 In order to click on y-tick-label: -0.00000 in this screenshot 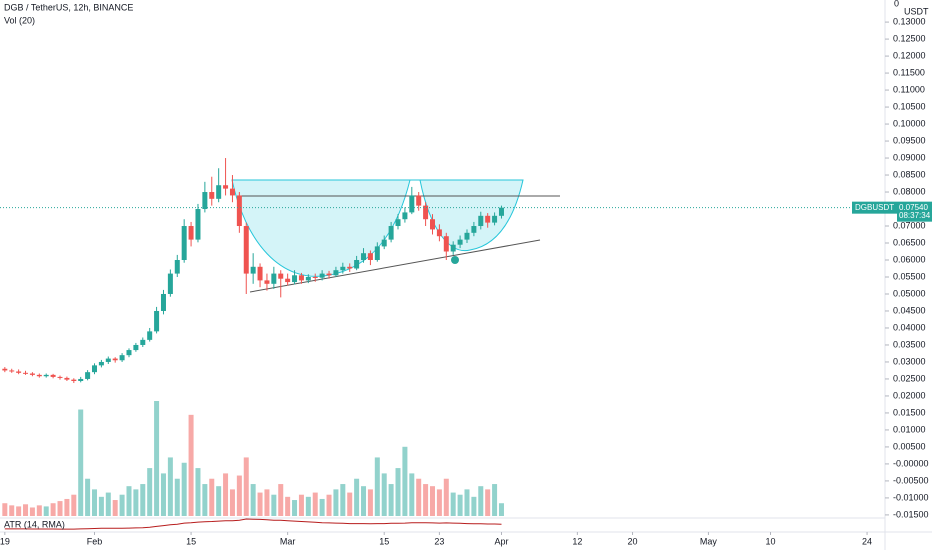, I will do `click(911, 463)`.